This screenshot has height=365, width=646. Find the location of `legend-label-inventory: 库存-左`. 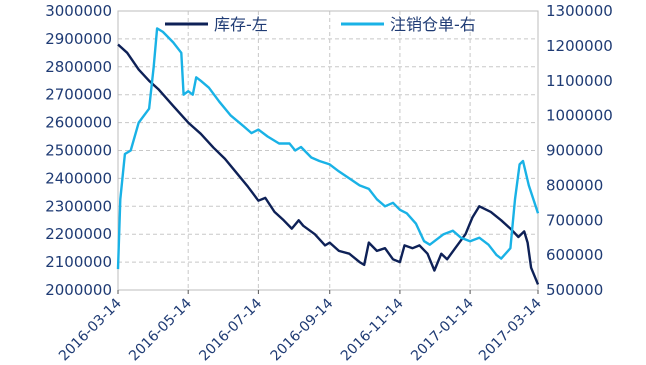

legend-label-inventory: 库存-左 is located at coordinates (241, 24).